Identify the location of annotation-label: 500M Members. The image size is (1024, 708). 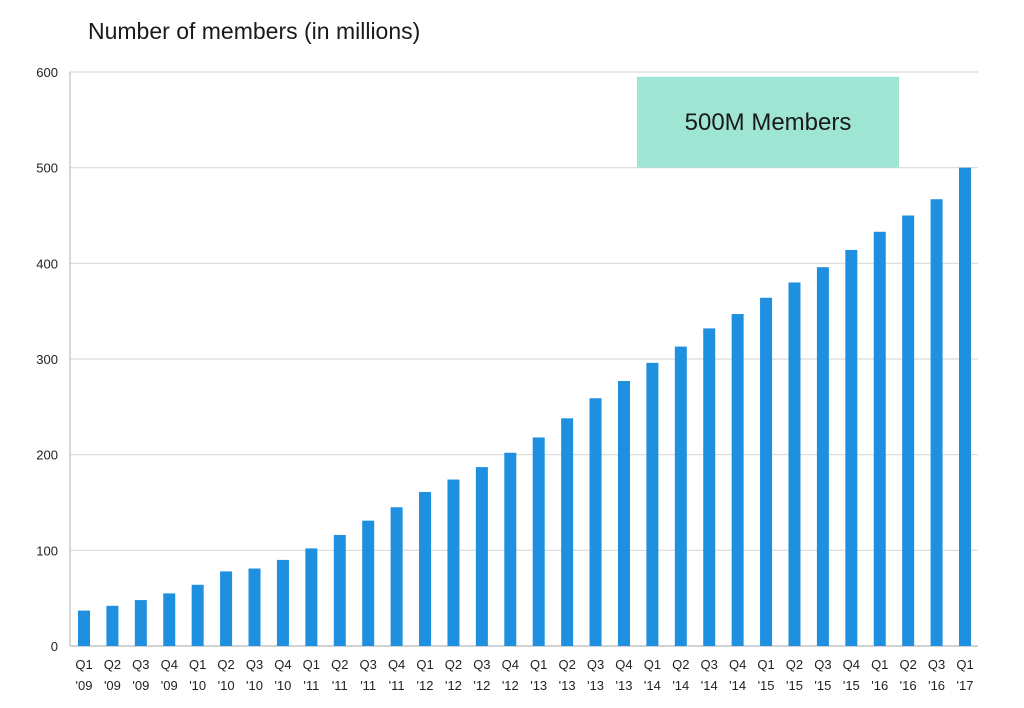
(768, 122).